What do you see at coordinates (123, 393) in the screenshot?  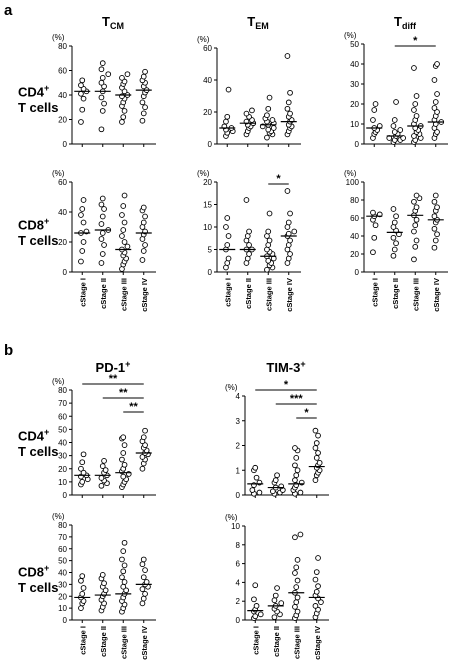 I see `significance-label: **` at bounding box center [123, 393].